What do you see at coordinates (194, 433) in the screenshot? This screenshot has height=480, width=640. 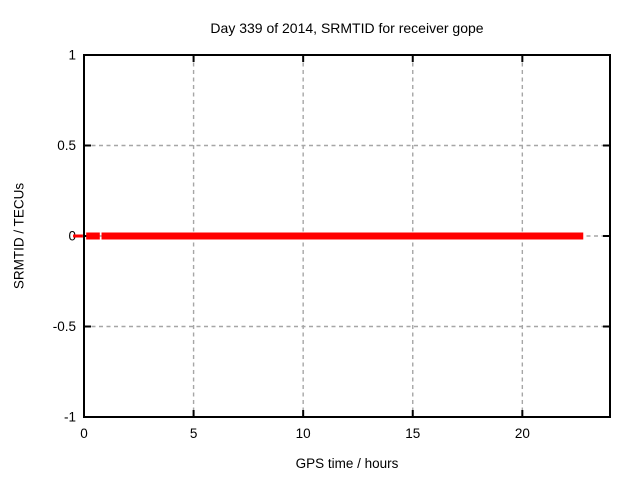 I see `x-tick-label: 5` at bounding box center [194, 433].